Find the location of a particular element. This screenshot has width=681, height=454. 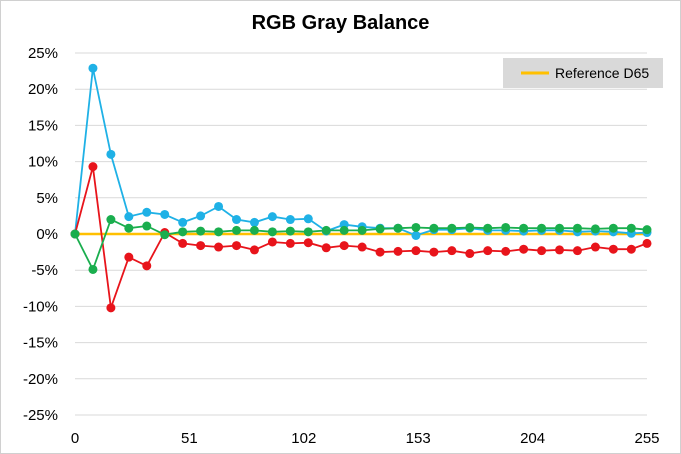

y-tick-label: -15% is located at coordinates (40, 343).